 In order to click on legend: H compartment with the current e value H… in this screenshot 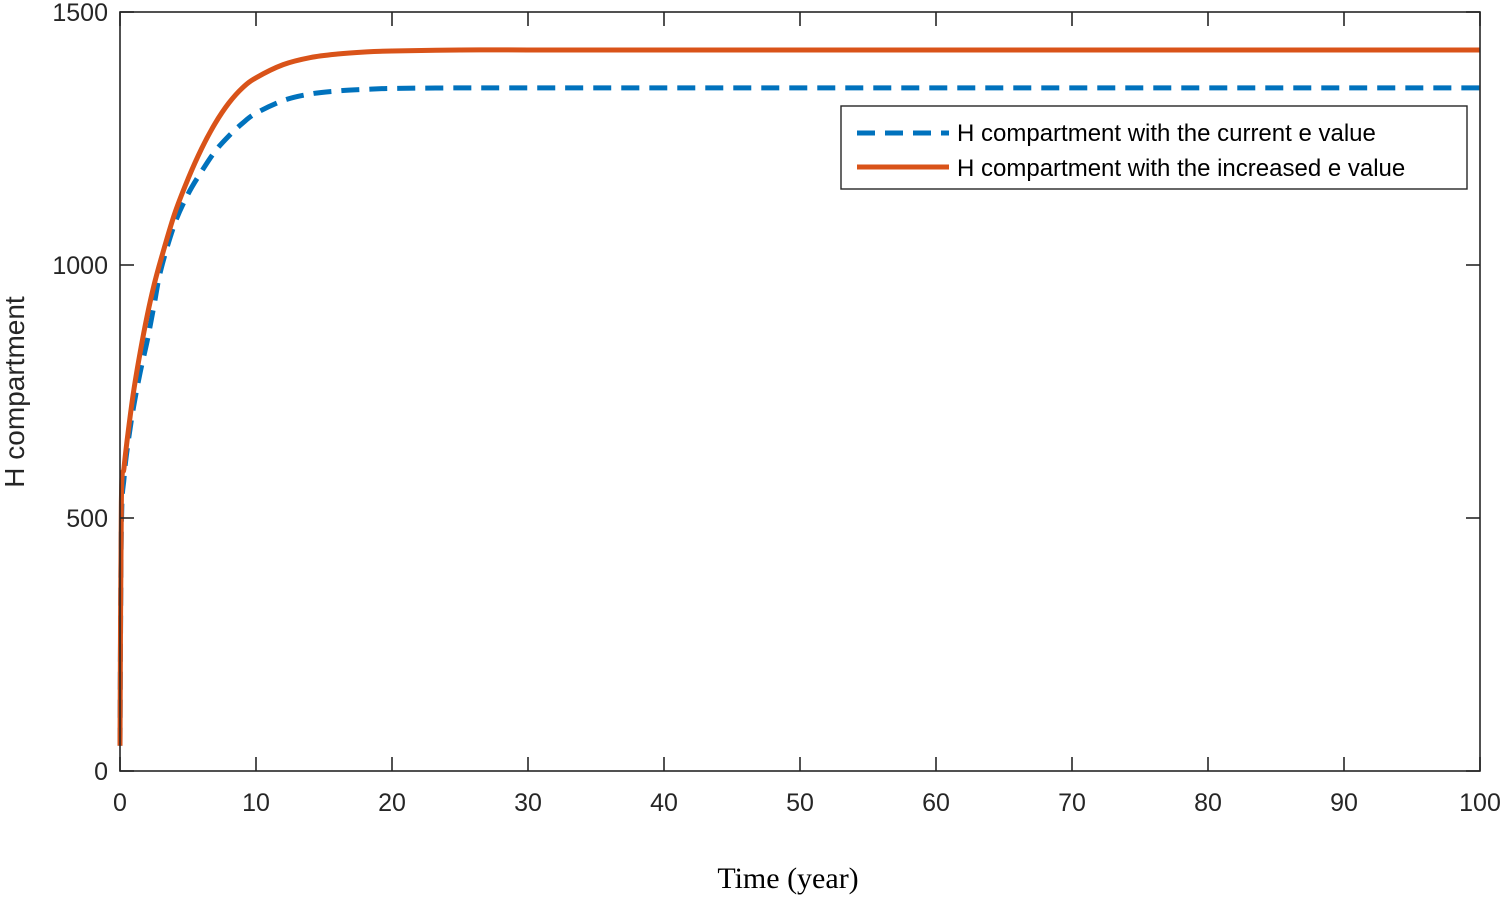, I will do `click(1154, 147)`.